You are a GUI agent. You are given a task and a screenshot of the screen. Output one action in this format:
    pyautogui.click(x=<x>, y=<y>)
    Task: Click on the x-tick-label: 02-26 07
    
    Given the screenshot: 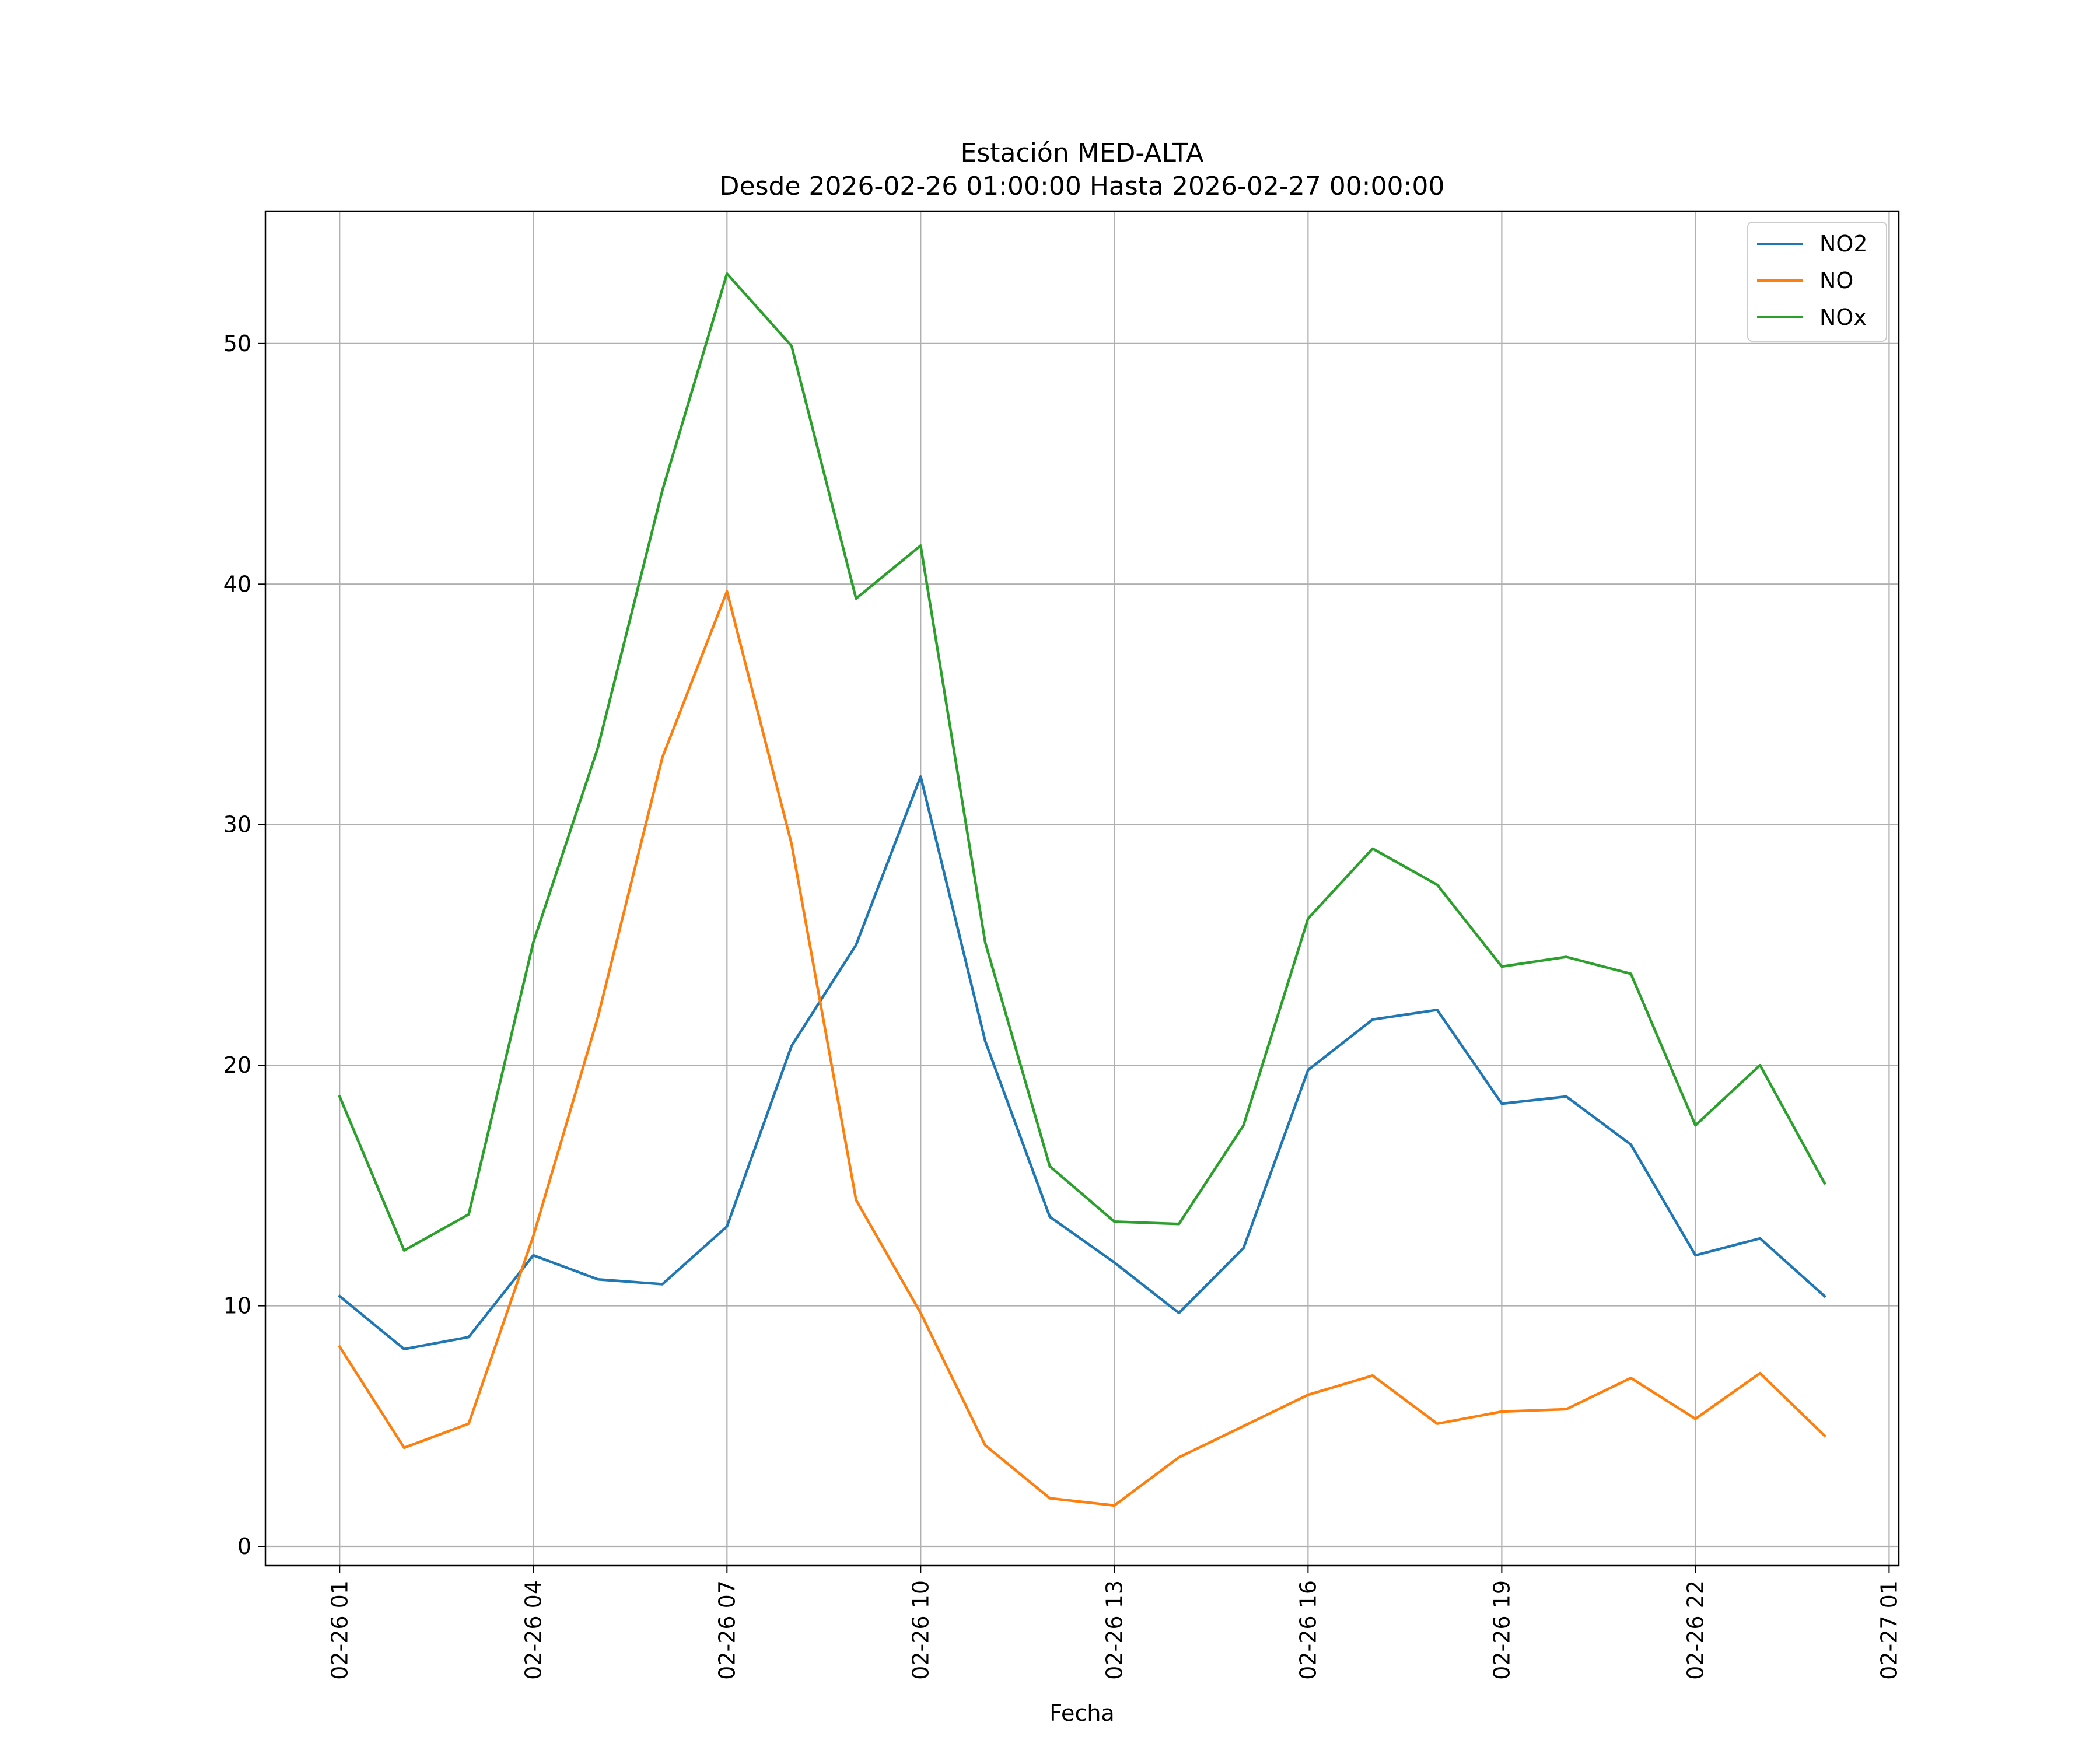 What is the action you would take?
    pyautogui.click(x=727, y=1630)
    